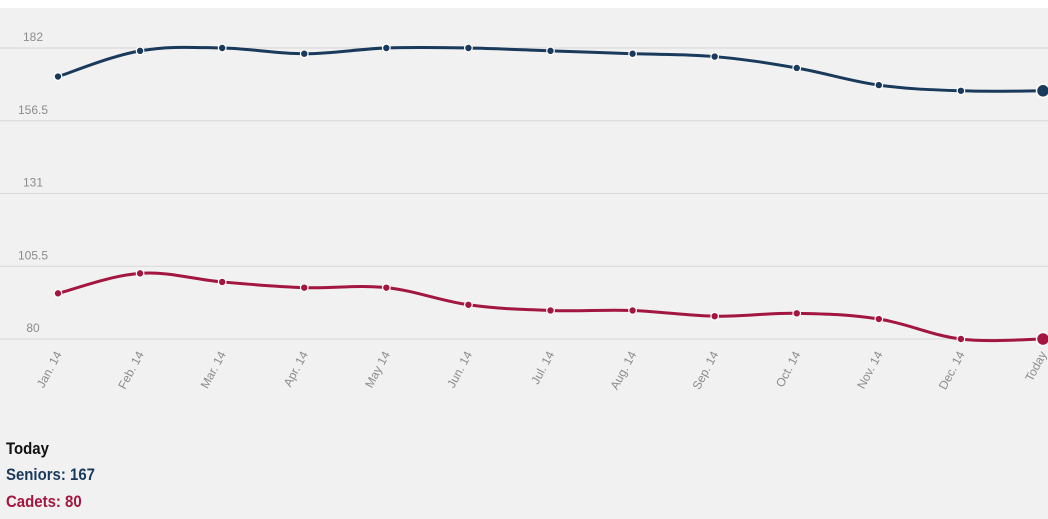  I want to click on y-tick-label: 131, so click(33, 183).